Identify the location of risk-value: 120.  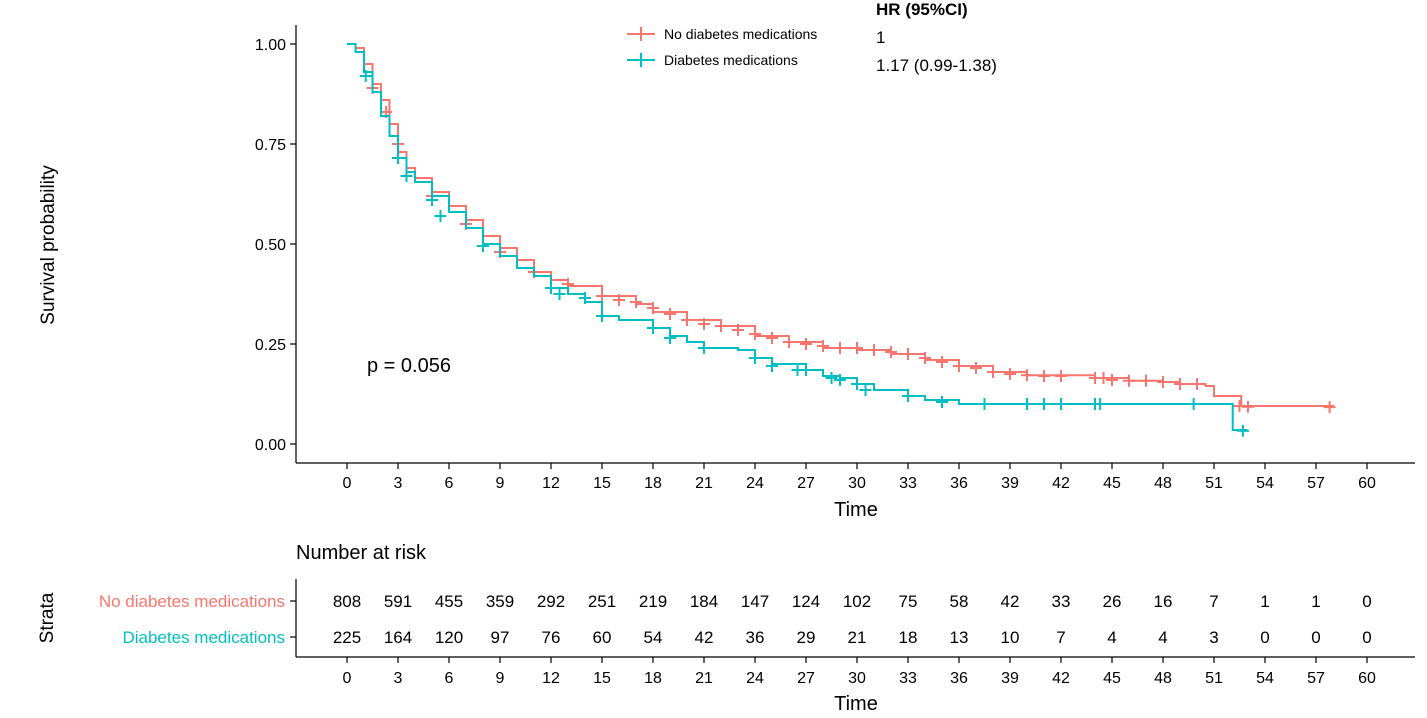
(449, 637).